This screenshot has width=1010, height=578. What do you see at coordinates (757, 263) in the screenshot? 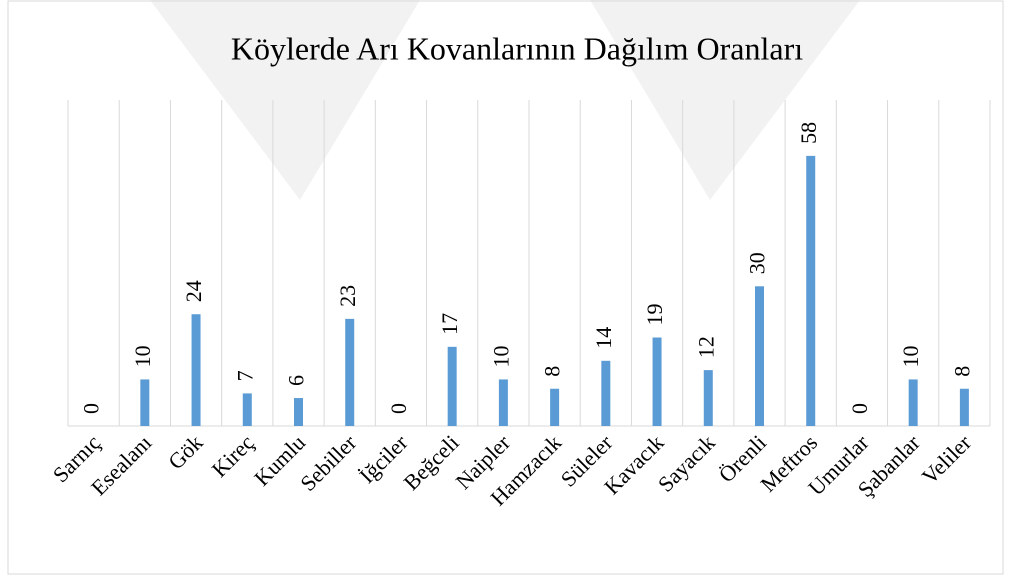
I see `data-label: 30` at bounding box center [757, 263].